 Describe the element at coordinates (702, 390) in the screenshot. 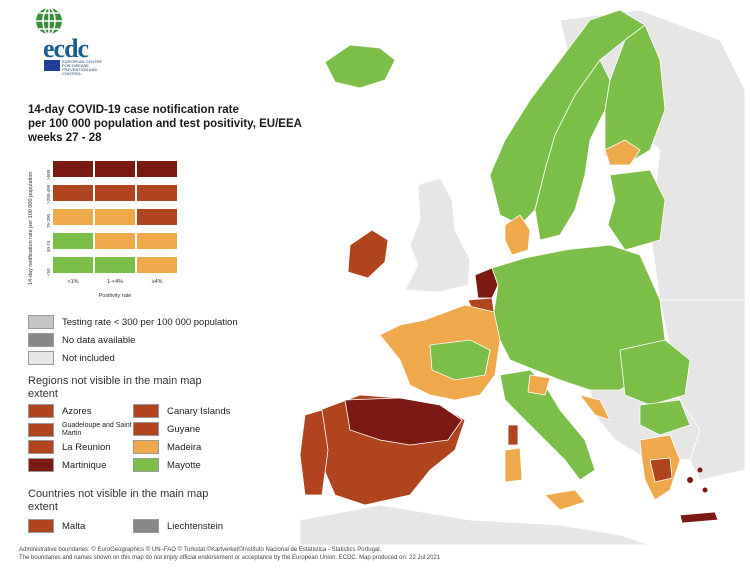

I see `region-not-included-east` at that location.